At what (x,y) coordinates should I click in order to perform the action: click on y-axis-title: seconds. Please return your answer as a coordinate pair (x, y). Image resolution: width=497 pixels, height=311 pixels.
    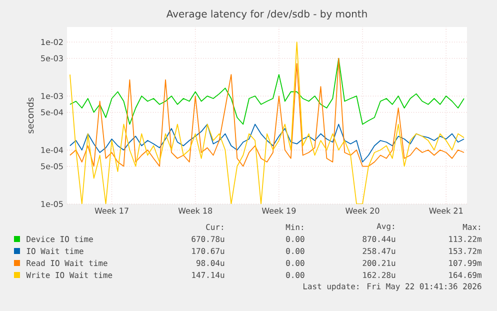
    Looking at the image, I should click on (30, 116).